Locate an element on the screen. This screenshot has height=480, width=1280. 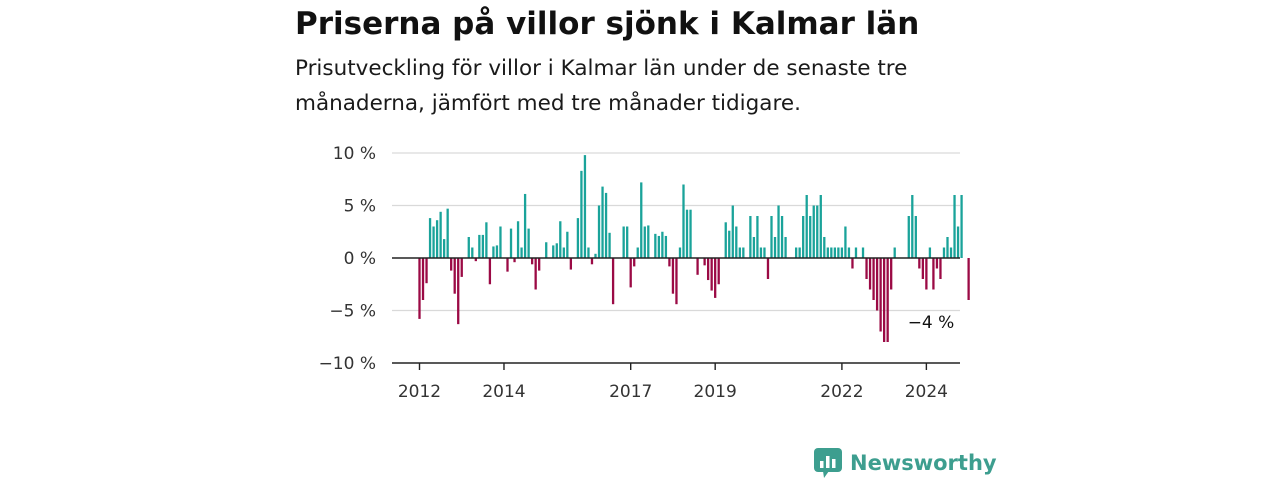
y-tick-label: 10 % is located at coordinates (354, 154).